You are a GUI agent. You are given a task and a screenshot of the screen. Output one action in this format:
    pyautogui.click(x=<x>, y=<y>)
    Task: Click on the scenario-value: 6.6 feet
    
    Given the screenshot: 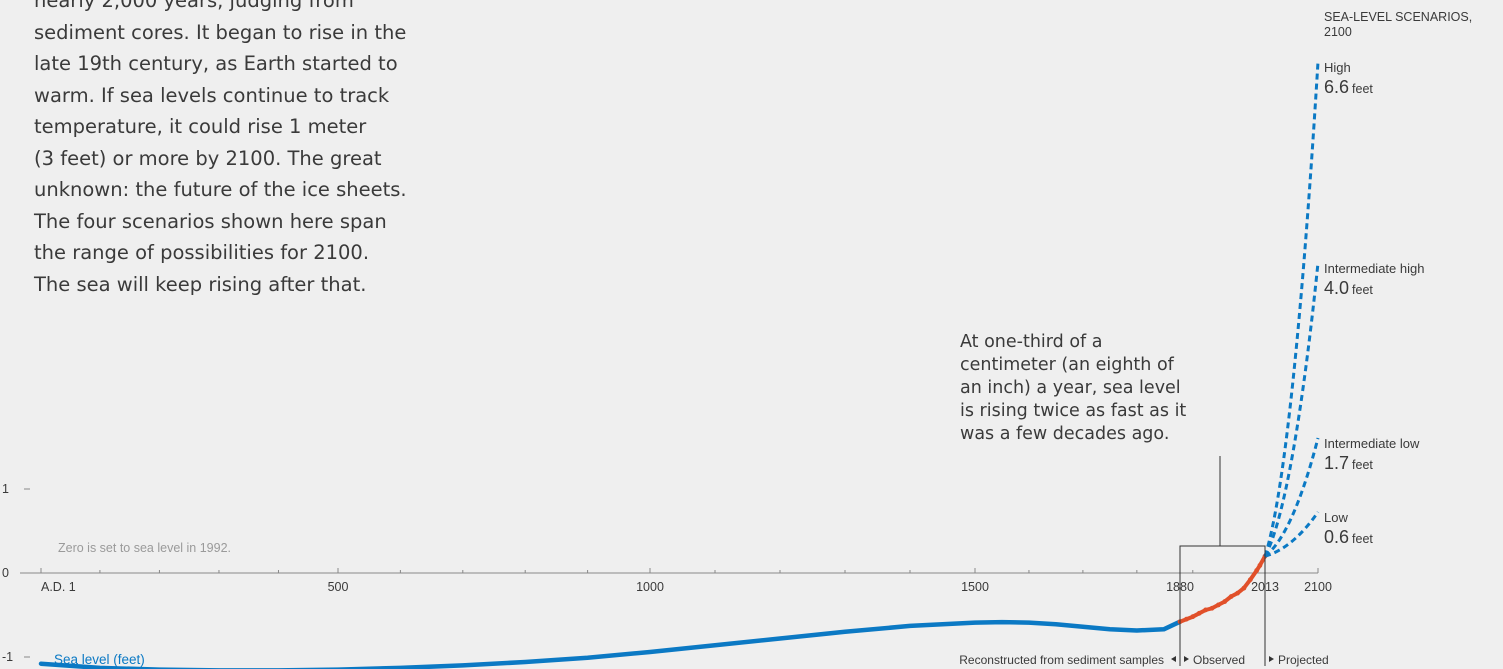 What is the action you would take?
    pyautogui.click(x=1348, y=87)
    